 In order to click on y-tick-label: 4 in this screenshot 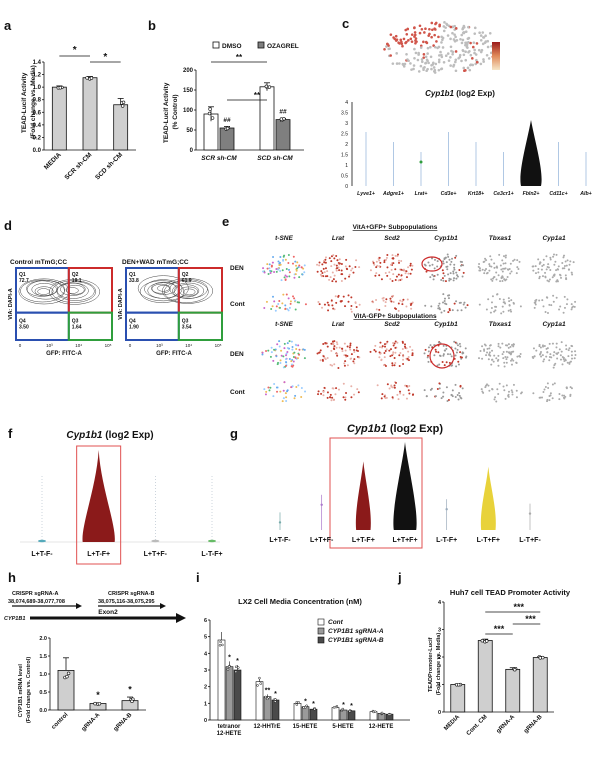, I will do `click(346, 103)`.